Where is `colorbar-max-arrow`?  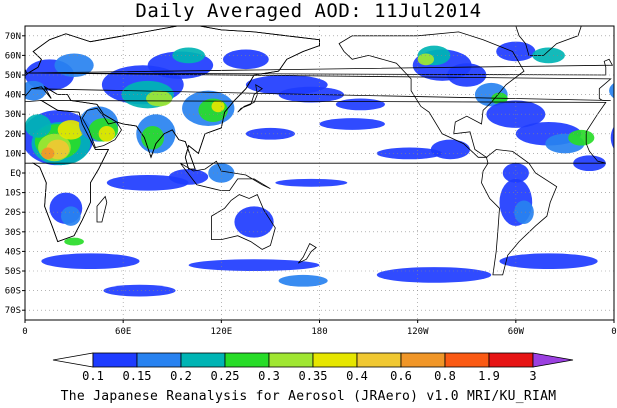
colorbar-max-arrow is located at coordinates (553, 360).